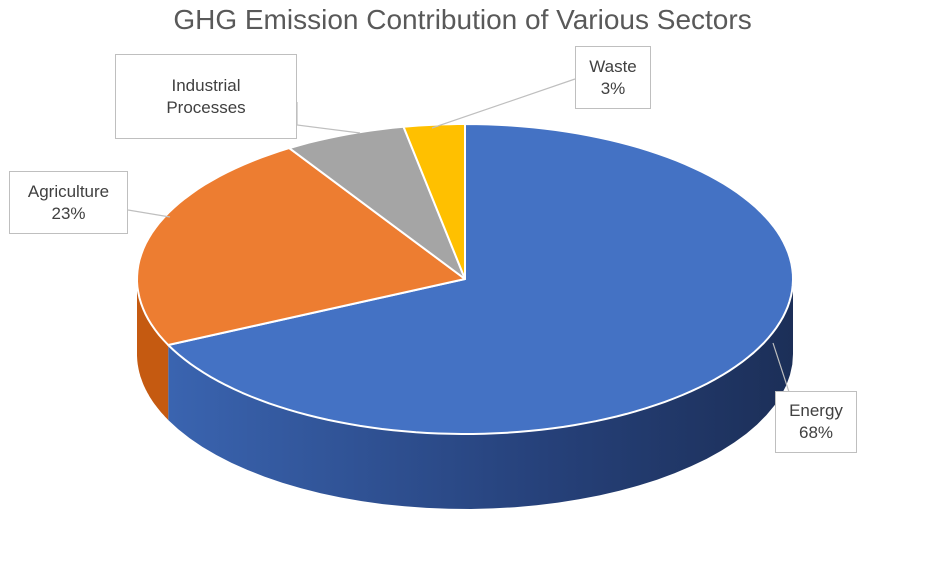 The image size is (925, 566). Describe the element at coordinates (68, 202) in the screenshot. I see `data-label-agriculture: Agriculture 23%` at that location.